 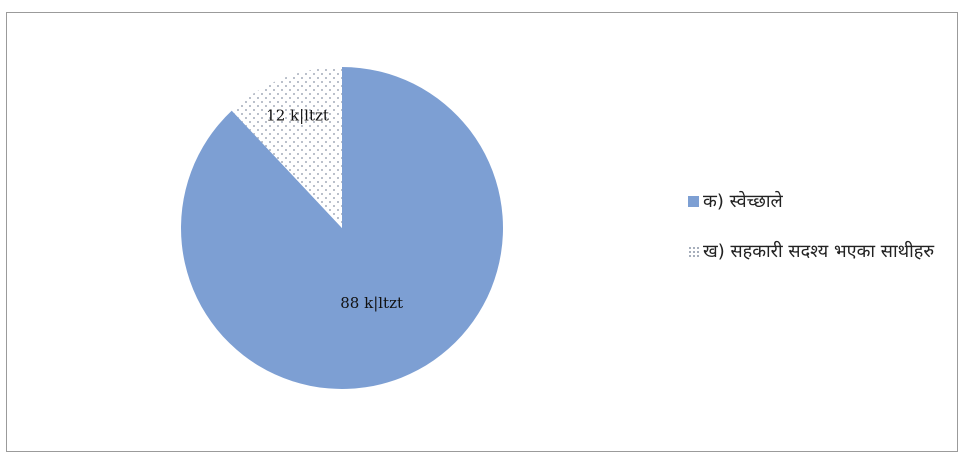 What do you see at coordinates (819, 251) in the screenshot?
I see `legend-label-1: ख) सहकारी सदश्य भएका साथीहरु` at bounding box center [819, 251].